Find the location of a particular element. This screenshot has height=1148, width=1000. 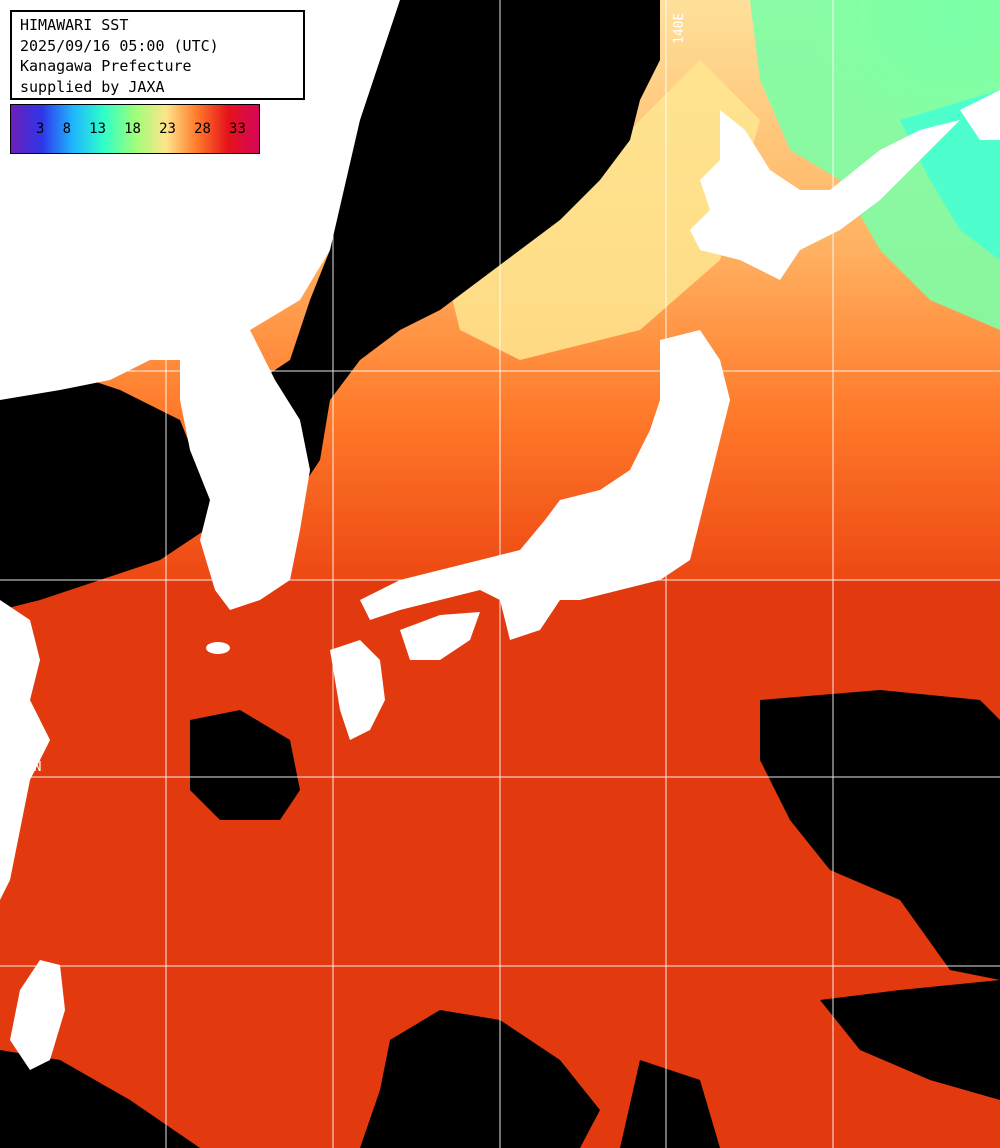

land-kyushu is located at coordinates (357, 690).